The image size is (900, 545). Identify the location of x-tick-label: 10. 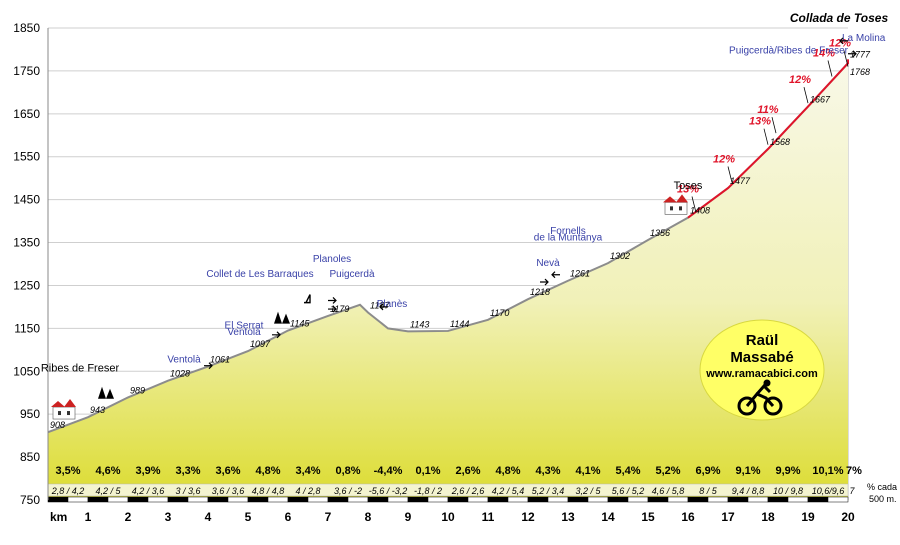
(448, 517).